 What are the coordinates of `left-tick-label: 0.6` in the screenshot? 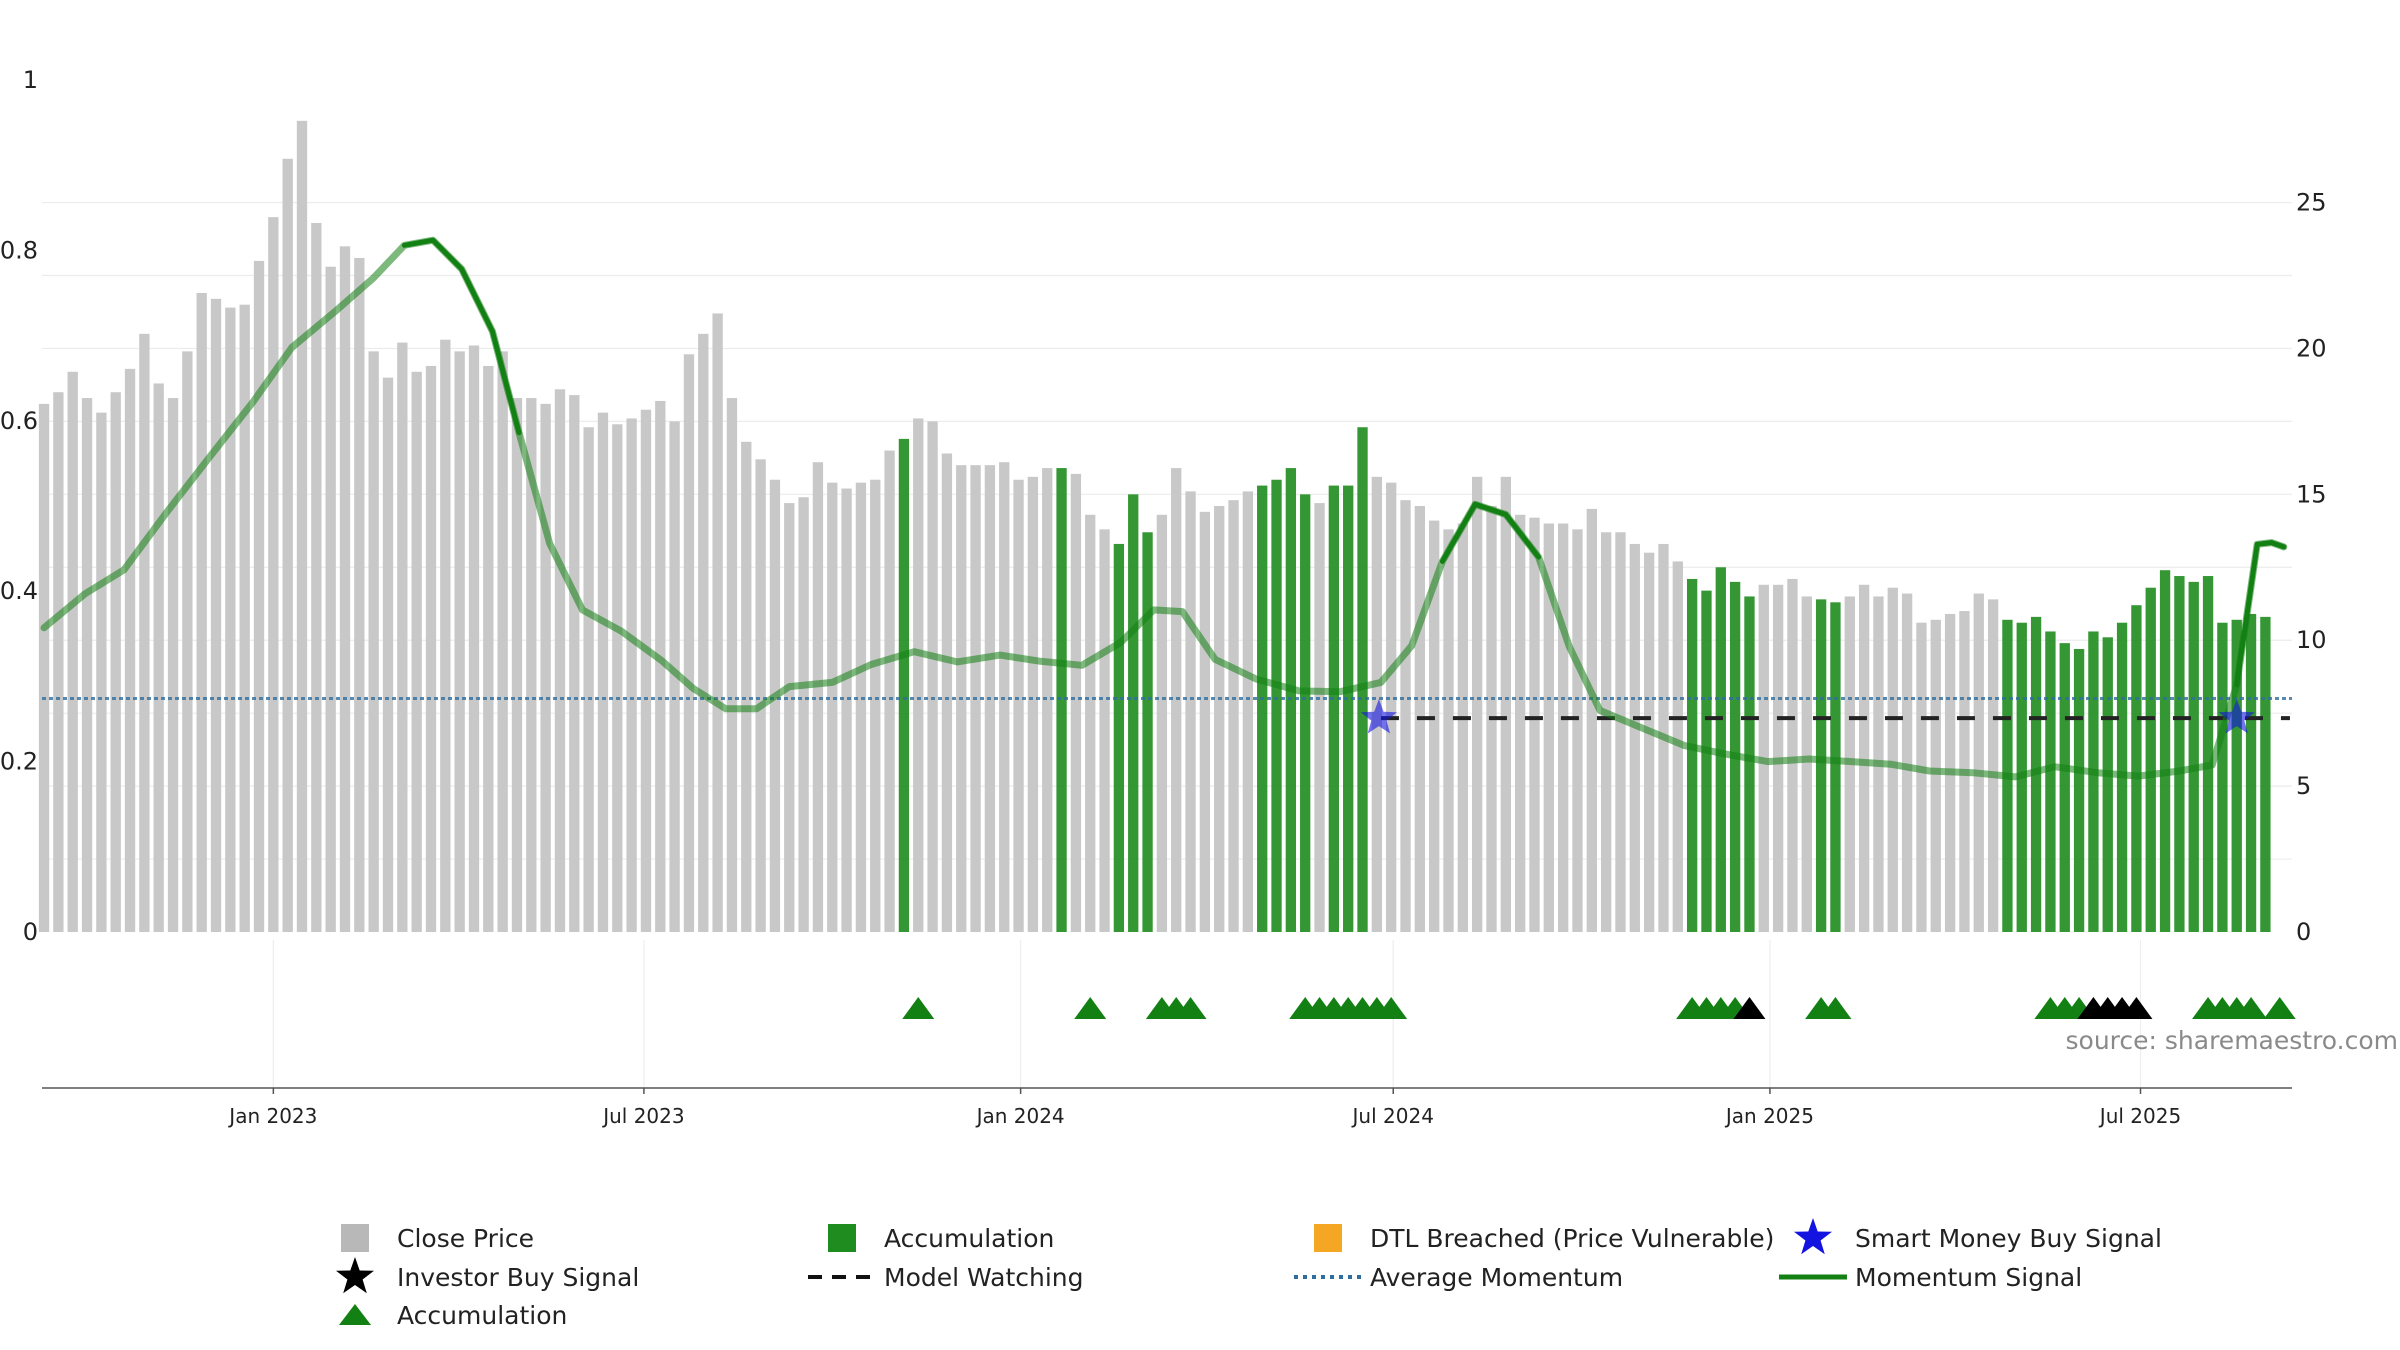 It's located at (19, 421).